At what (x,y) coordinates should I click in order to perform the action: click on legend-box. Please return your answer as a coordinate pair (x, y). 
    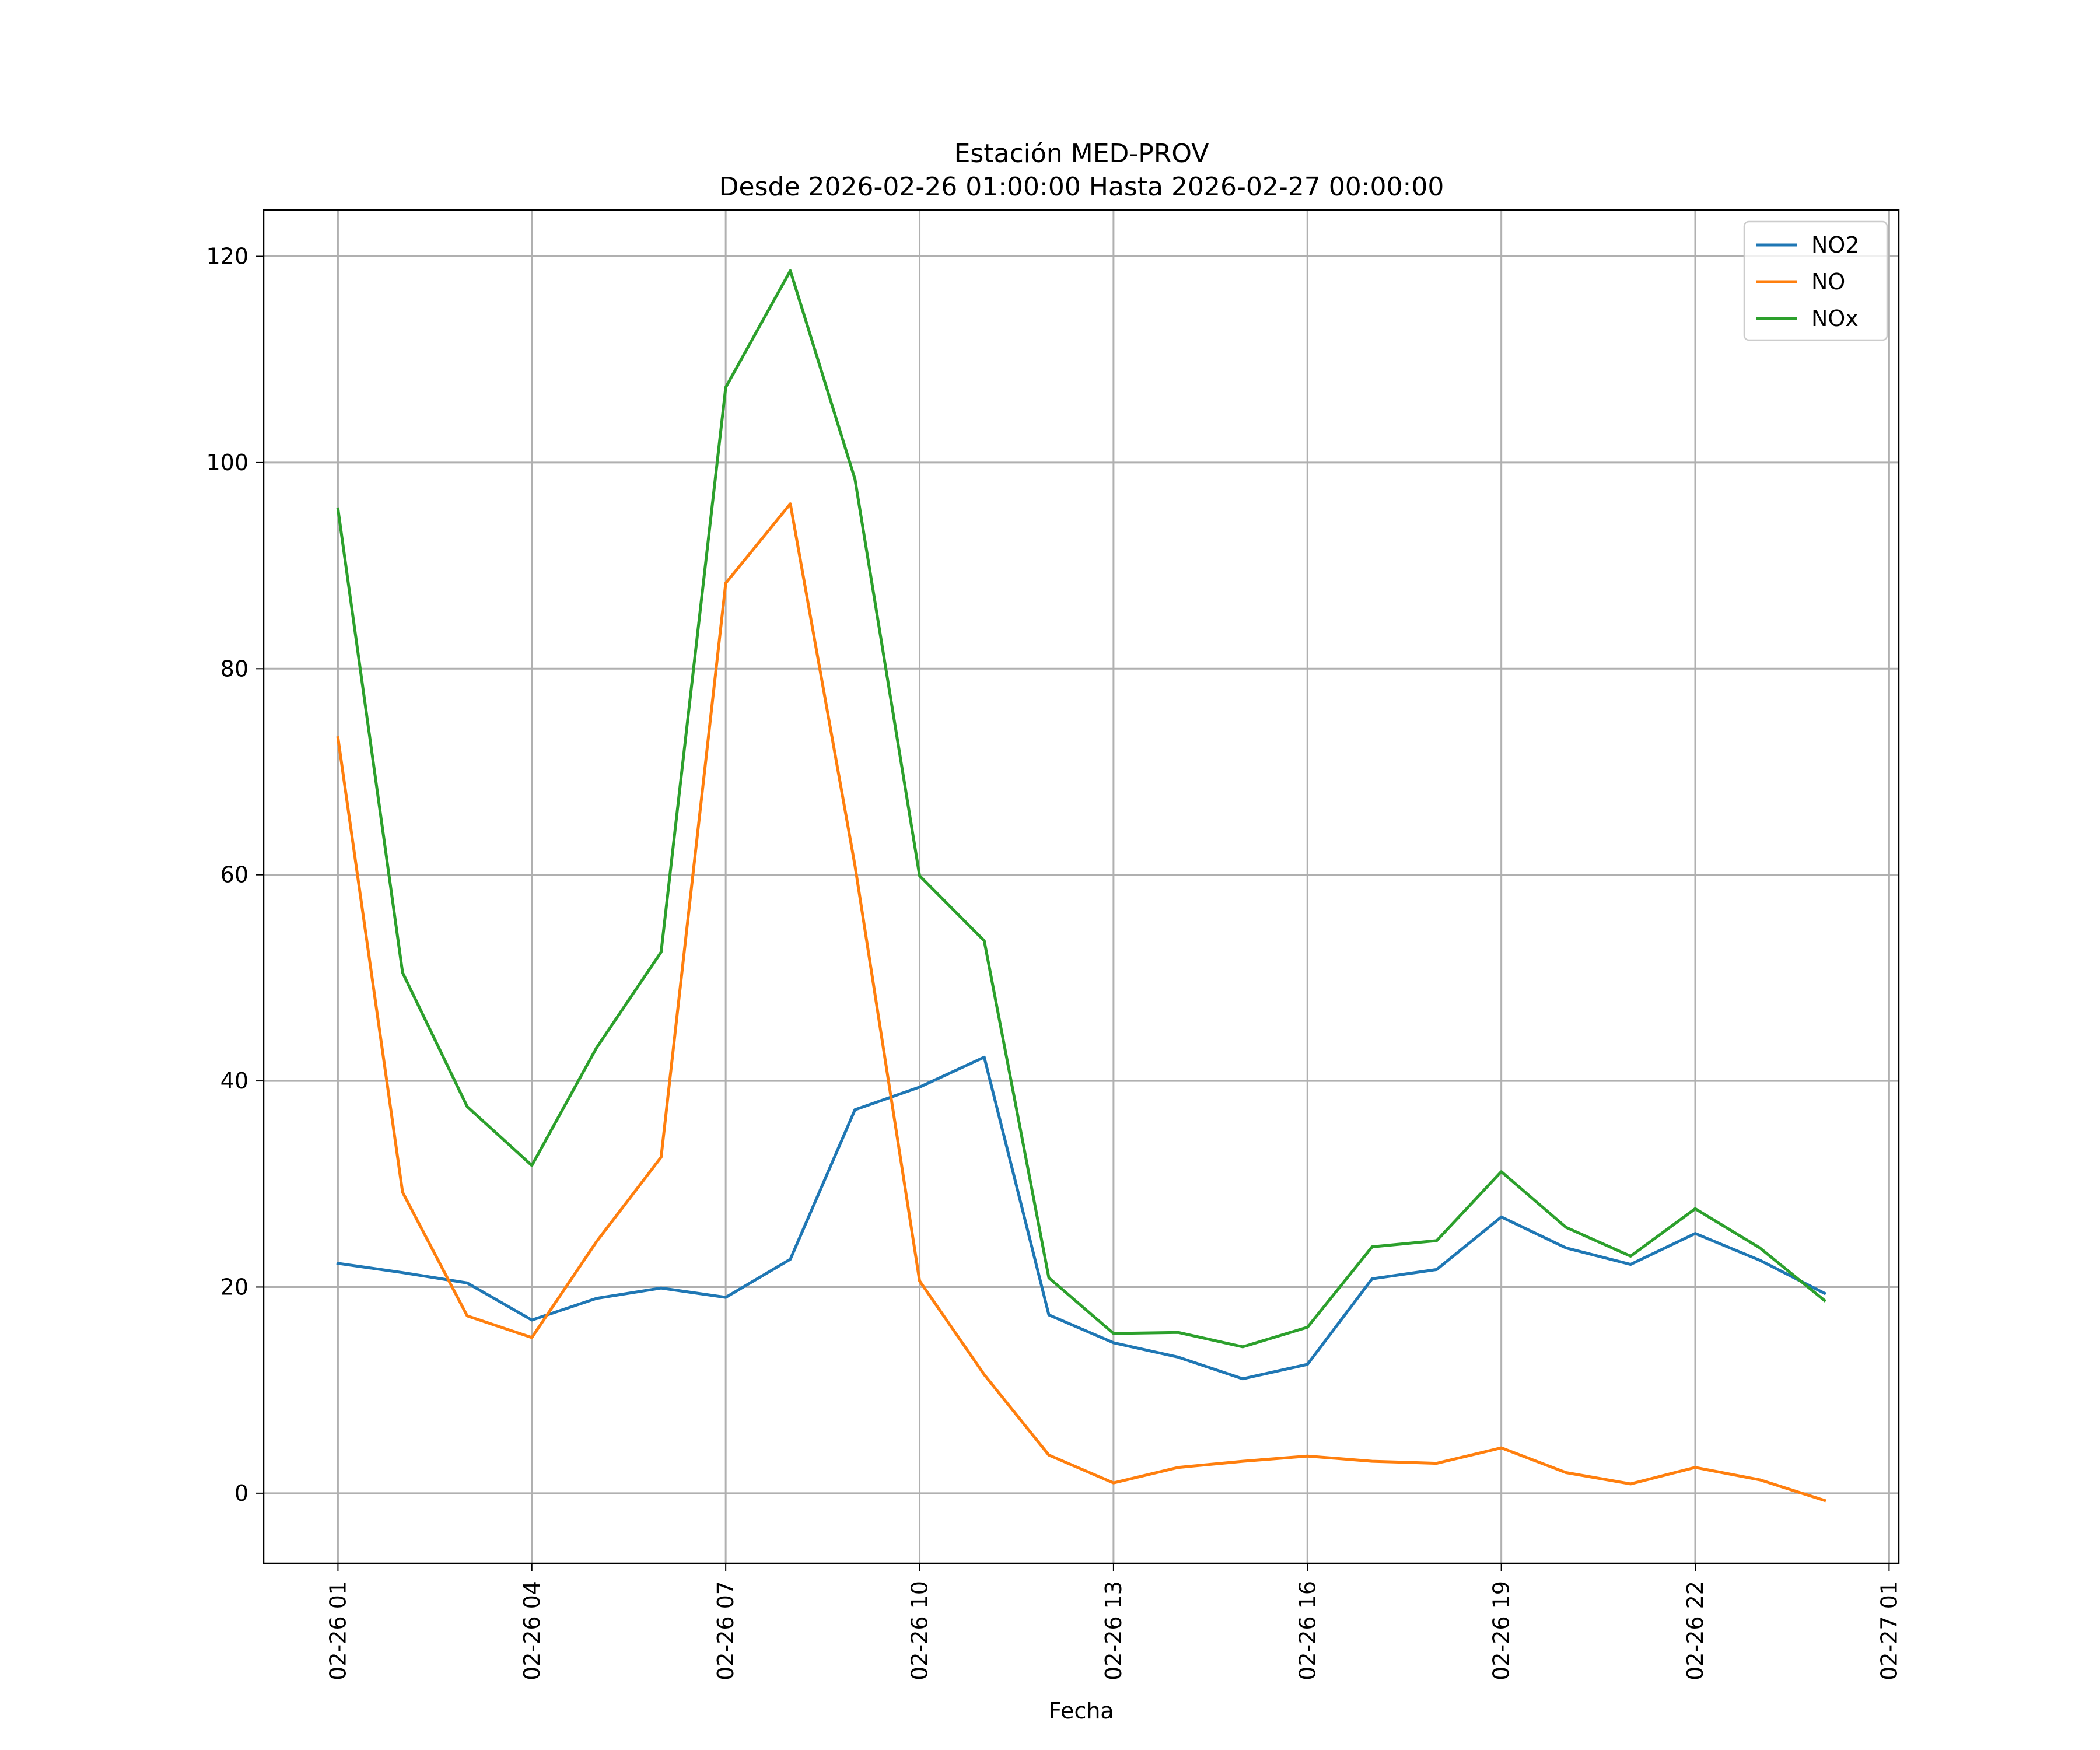
    Looking at the image, I should click on (1815, 280).